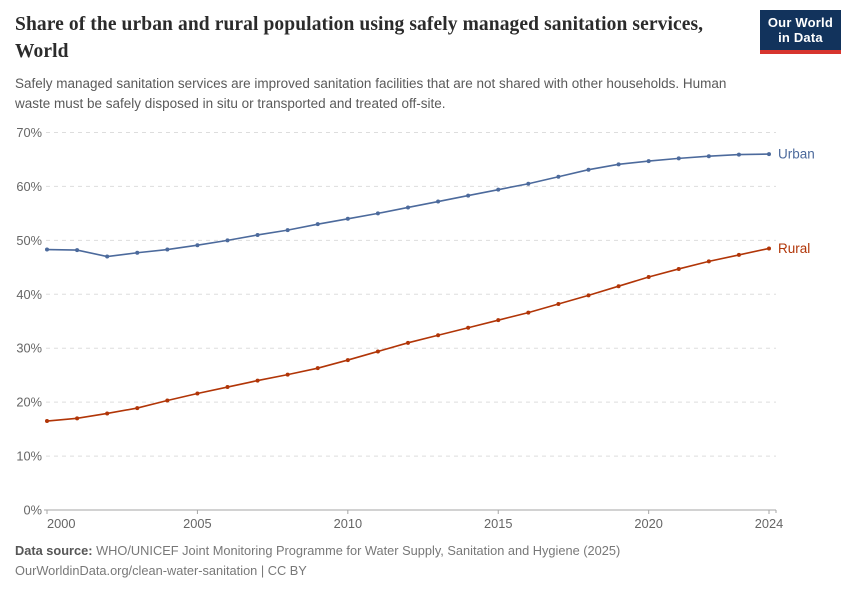  What do you see at coordinates (794, 248) in the screenshot?
I see `series-end-label-rural: Rural` at bounding box center [794, 248].